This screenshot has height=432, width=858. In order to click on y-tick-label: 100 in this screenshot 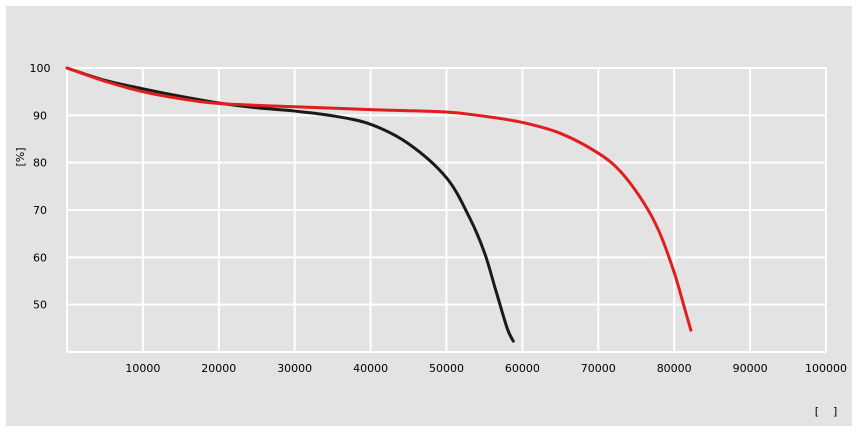, I will do `click(40, 68)`.